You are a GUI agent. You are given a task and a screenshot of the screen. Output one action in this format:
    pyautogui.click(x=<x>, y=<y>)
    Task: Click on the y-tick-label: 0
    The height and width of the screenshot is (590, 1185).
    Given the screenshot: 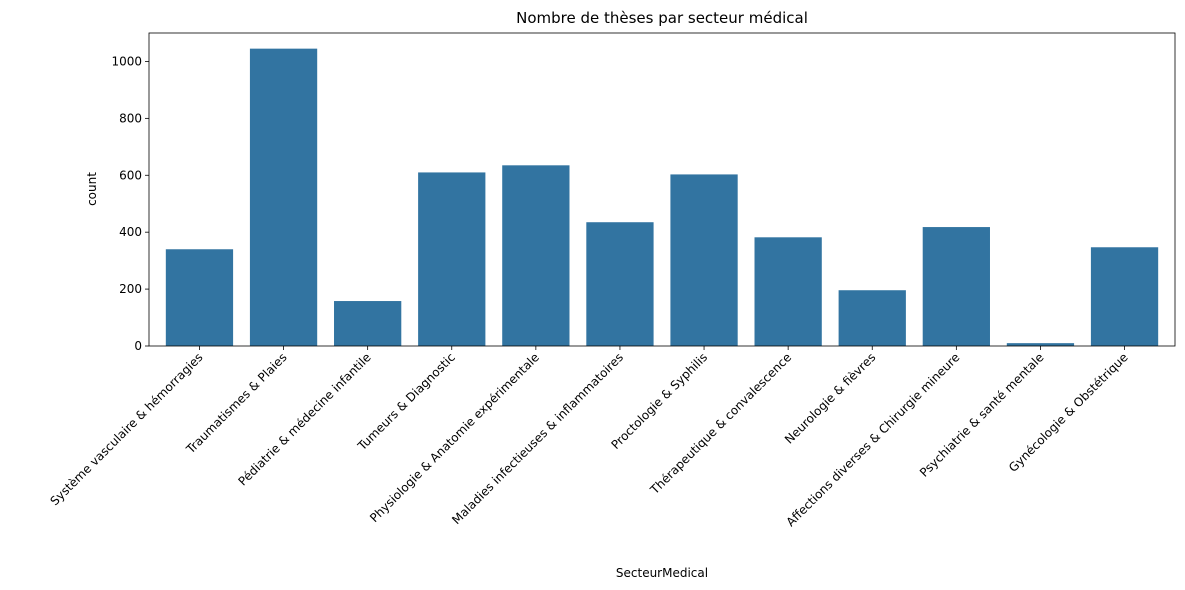 What is the action you would take?
    pyautogui.click(x=138, y=346)
    